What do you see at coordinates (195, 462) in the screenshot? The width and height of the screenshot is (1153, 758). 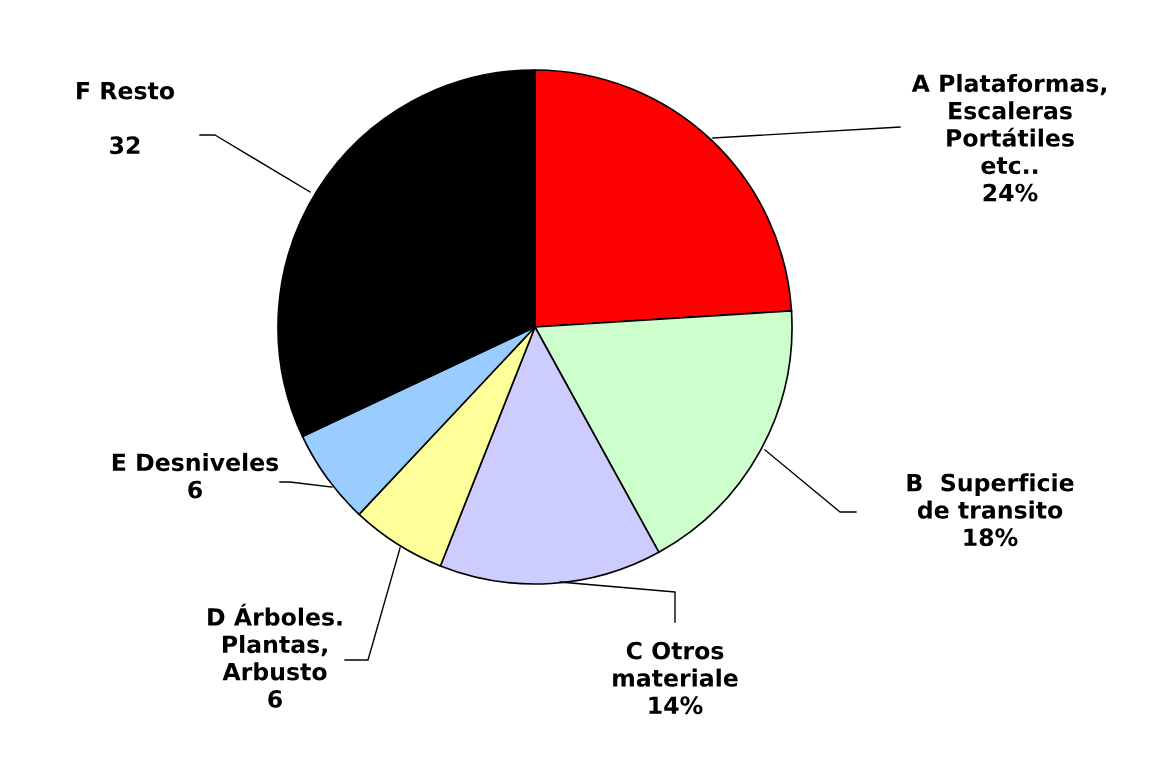 I see `slice-label: E Desniveles` at bounding box center [195, 462].